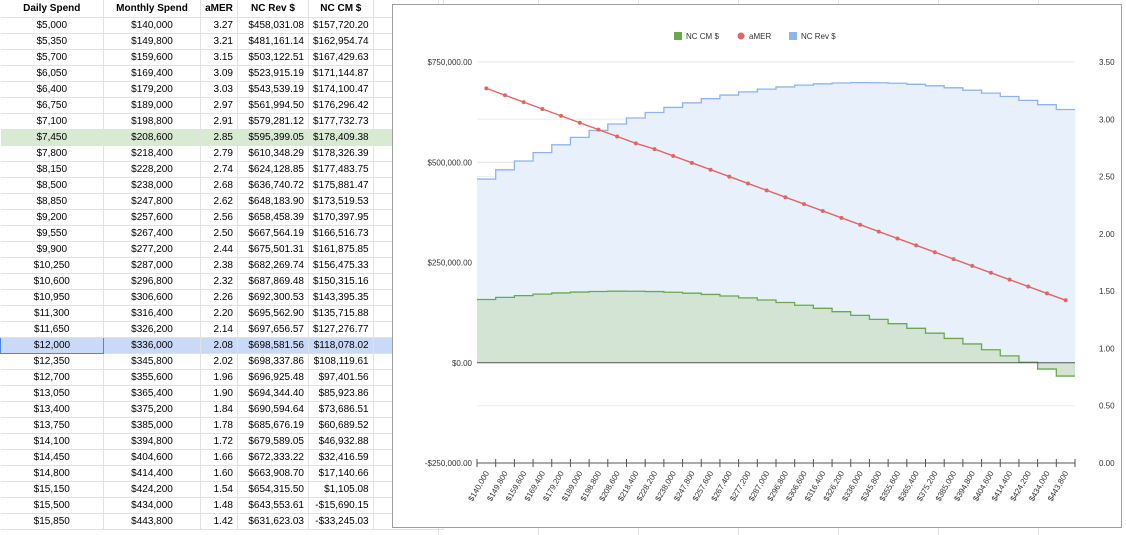  I want to click on table-cell: $696,925.48, so click(273, 377).